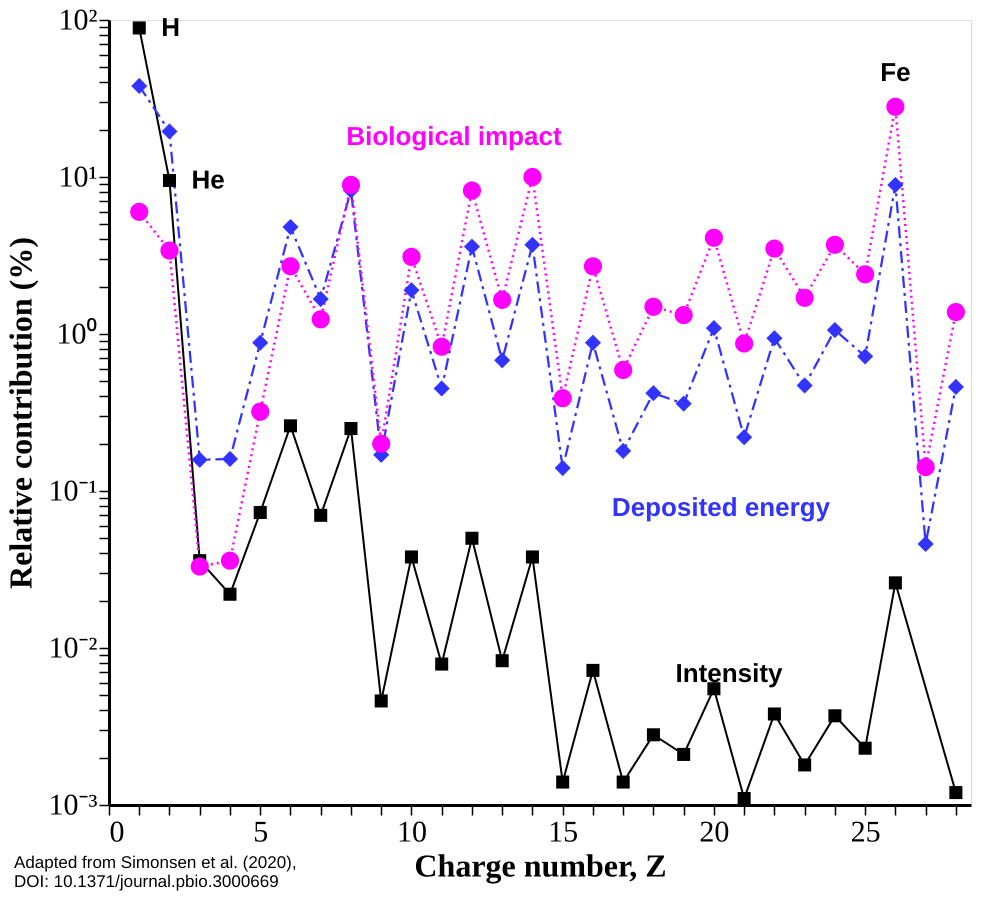  What do you see at coordinates (170, 27) in the screenshot?
I see `annotation: H` at bounding box center [170, 27].